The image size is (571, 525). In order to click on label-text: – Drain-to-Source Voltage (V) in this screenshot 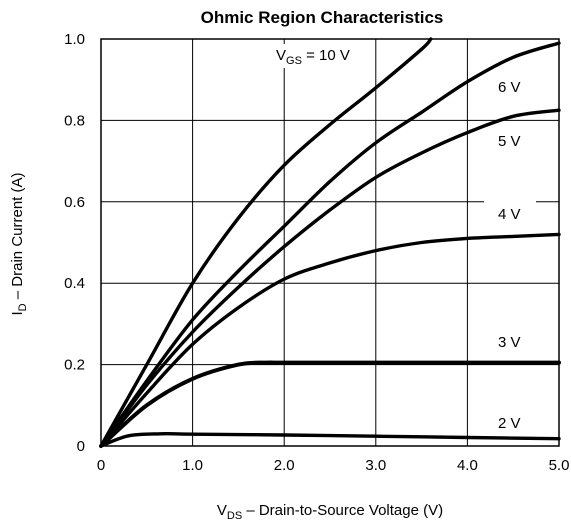, I will do `click(342, 510)`.